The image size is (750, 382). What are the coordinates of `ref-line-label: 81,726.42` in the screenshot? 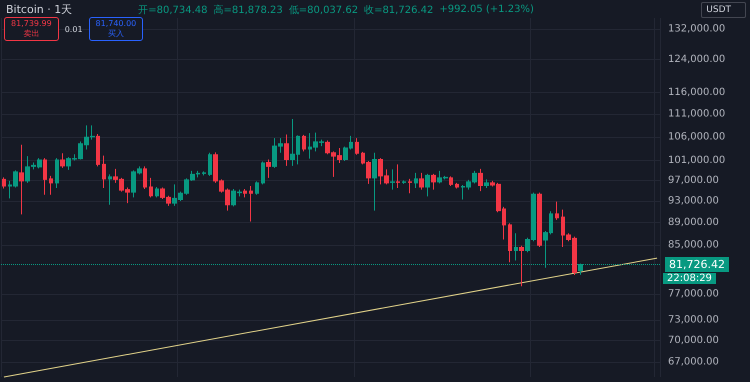 It's located at (697, 265).